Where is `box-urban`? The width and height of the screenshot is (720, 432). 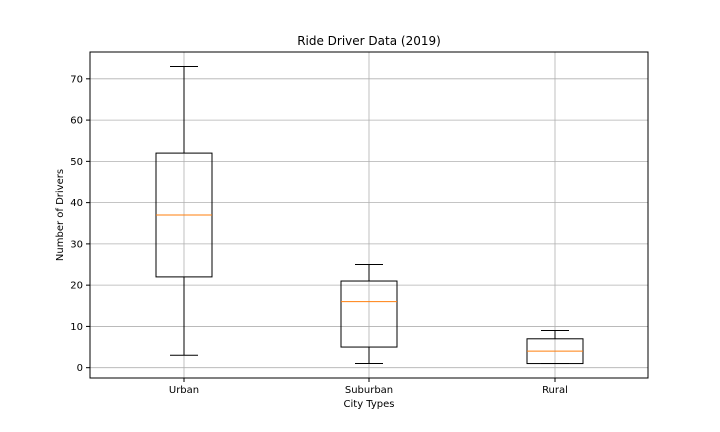 box-urban is located at coordinates (184, 210).